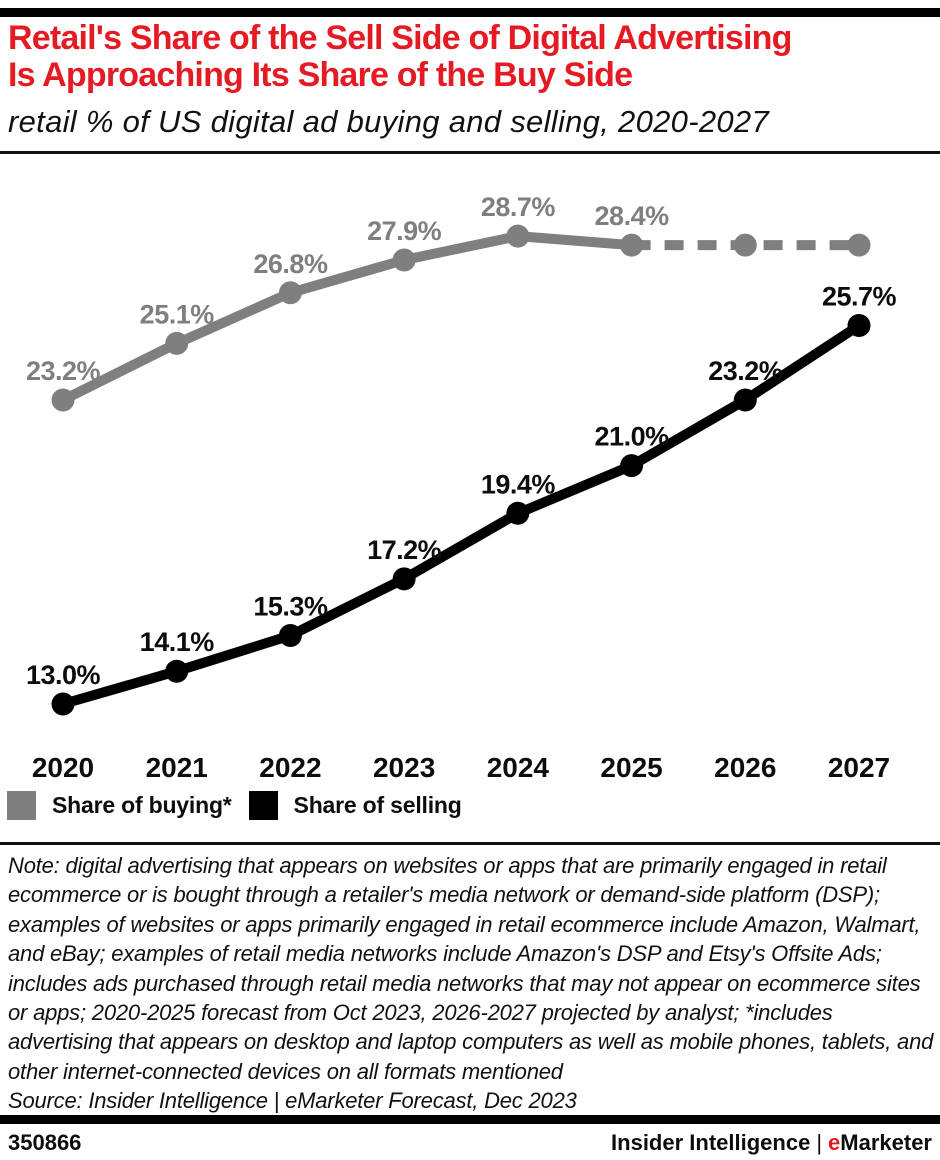  I want to click on legend-item-buying: Share of buying*, so click(119, 805).